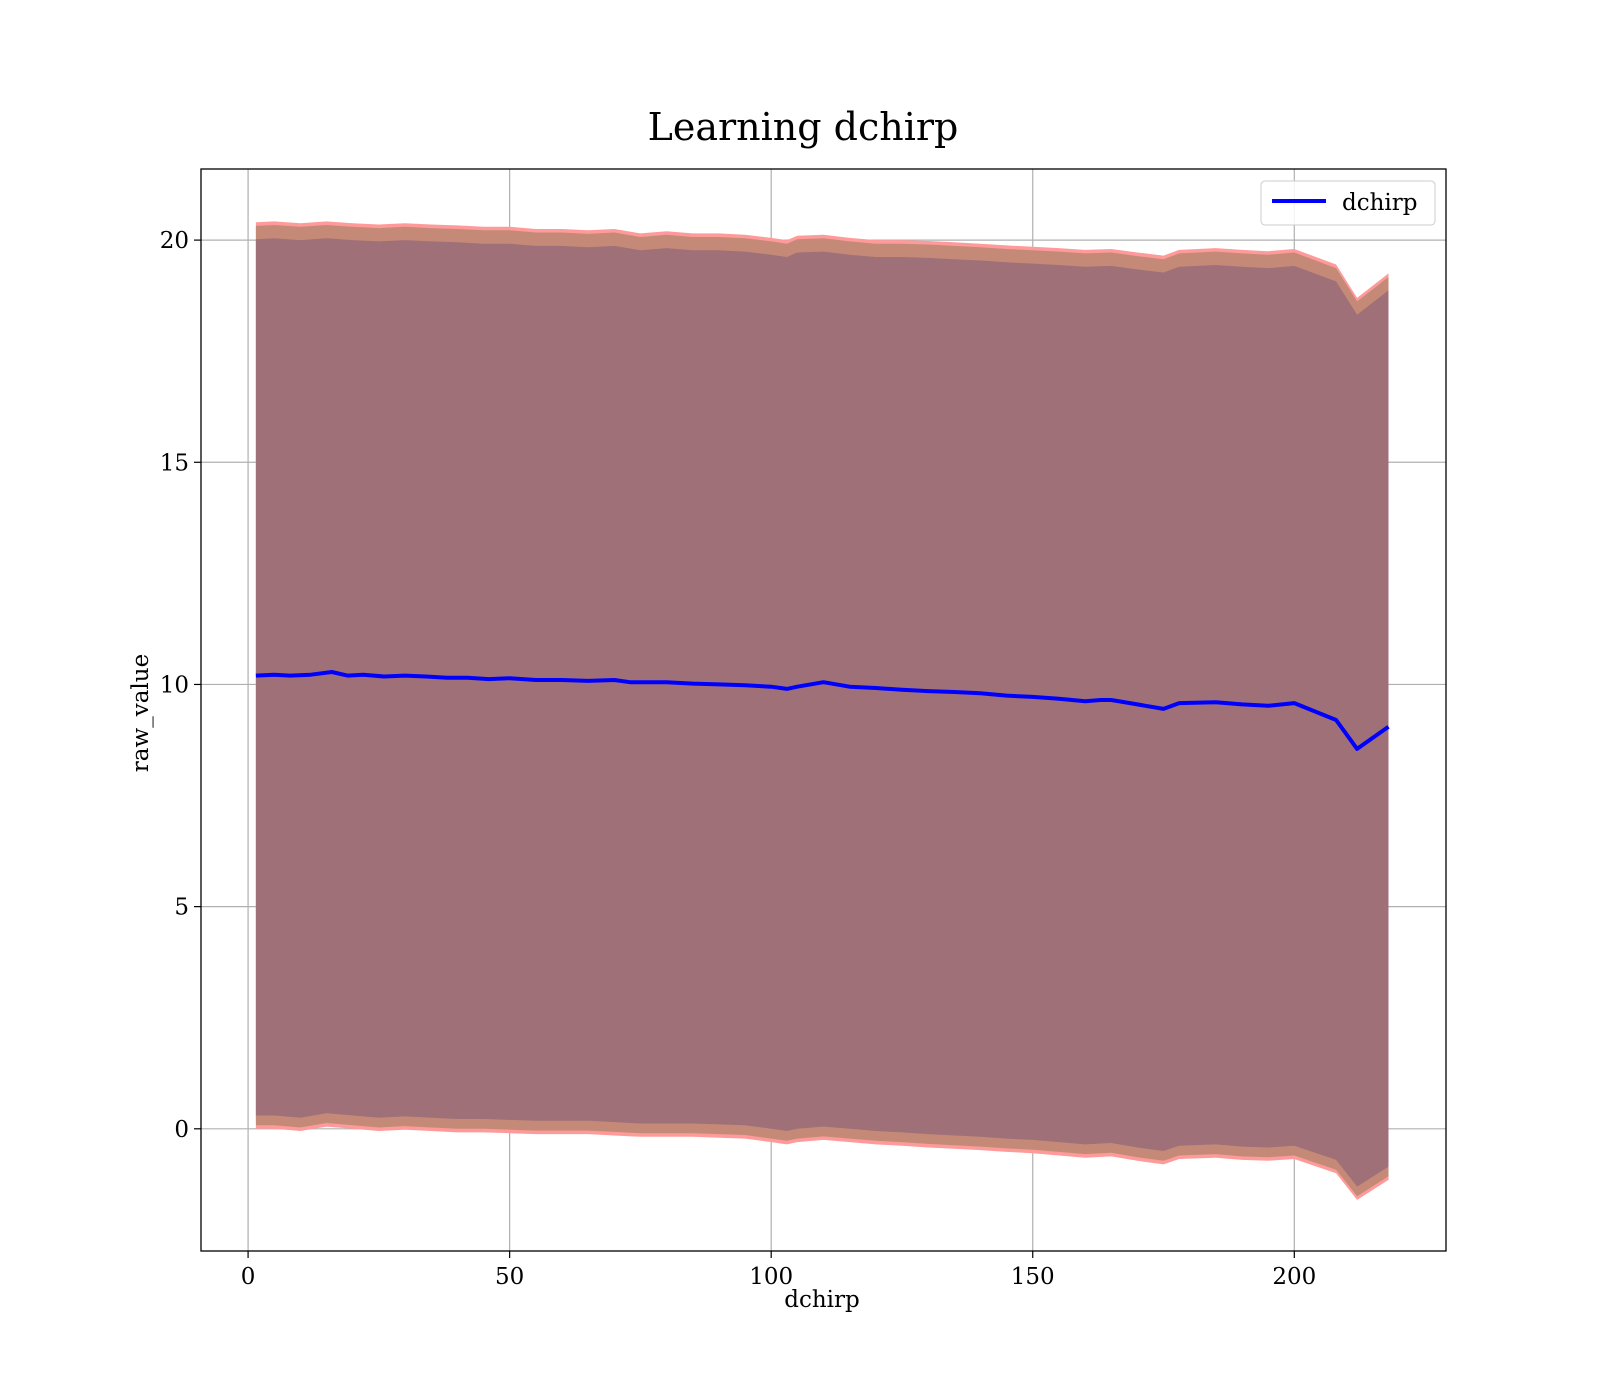  What do you see at coordinates (174, 463) in the screenshot?
I see `y-tick-label: 15` at bounding box center [174, 463].